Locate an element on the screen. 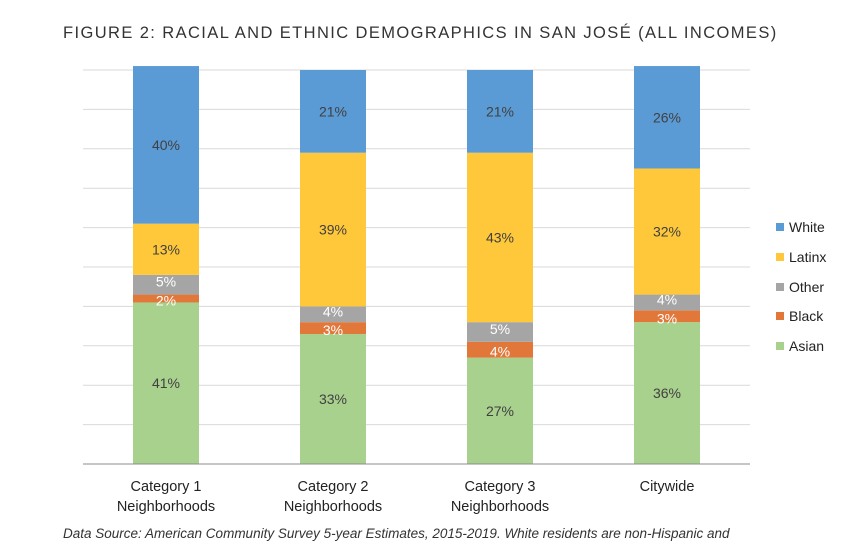  data-label: 26% is located at coordinates (667, 117).